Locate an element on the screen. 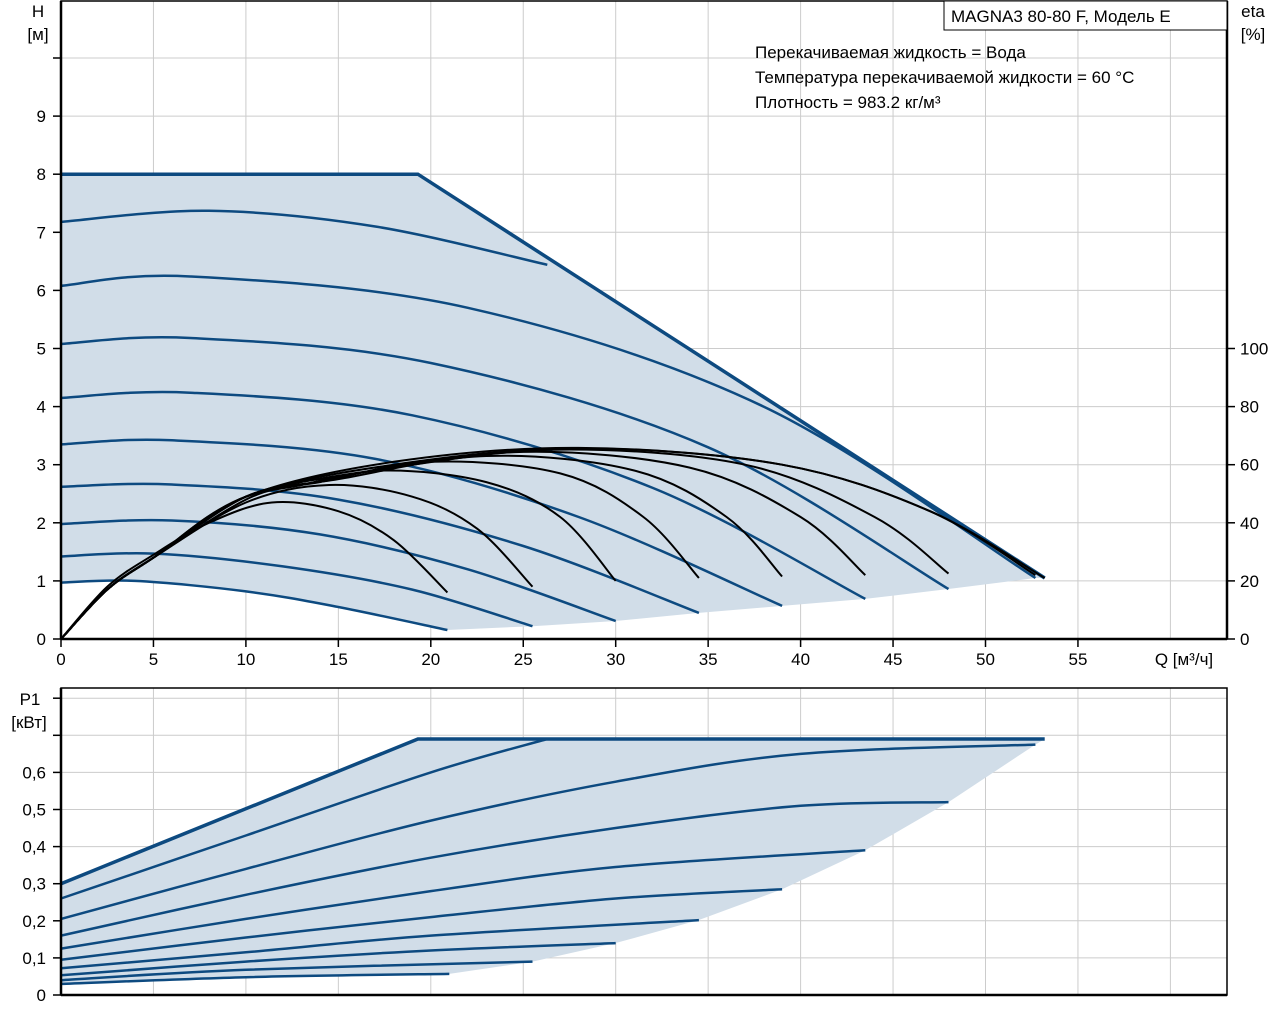 Image resolution: width=1280 pixels, height=1024 pixels. y-tick-label: 2 is located at coordinates (41, 523).